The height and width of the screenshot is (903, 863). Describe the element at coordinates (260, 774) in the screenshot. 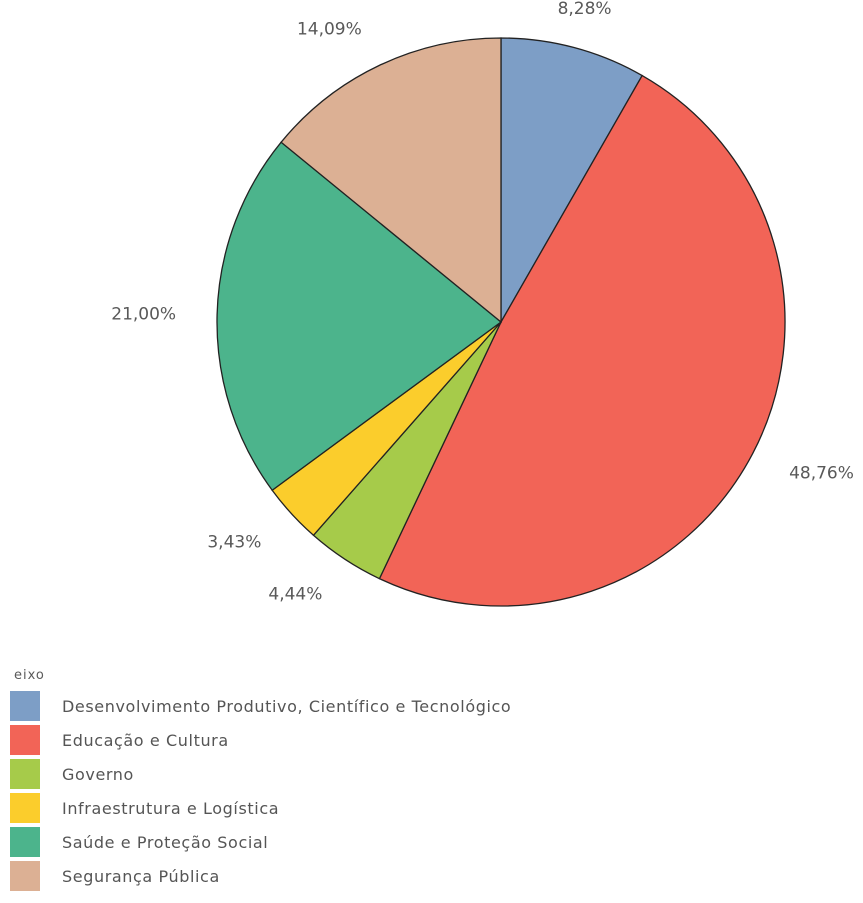

I see `legend-item: Governo` at that location.